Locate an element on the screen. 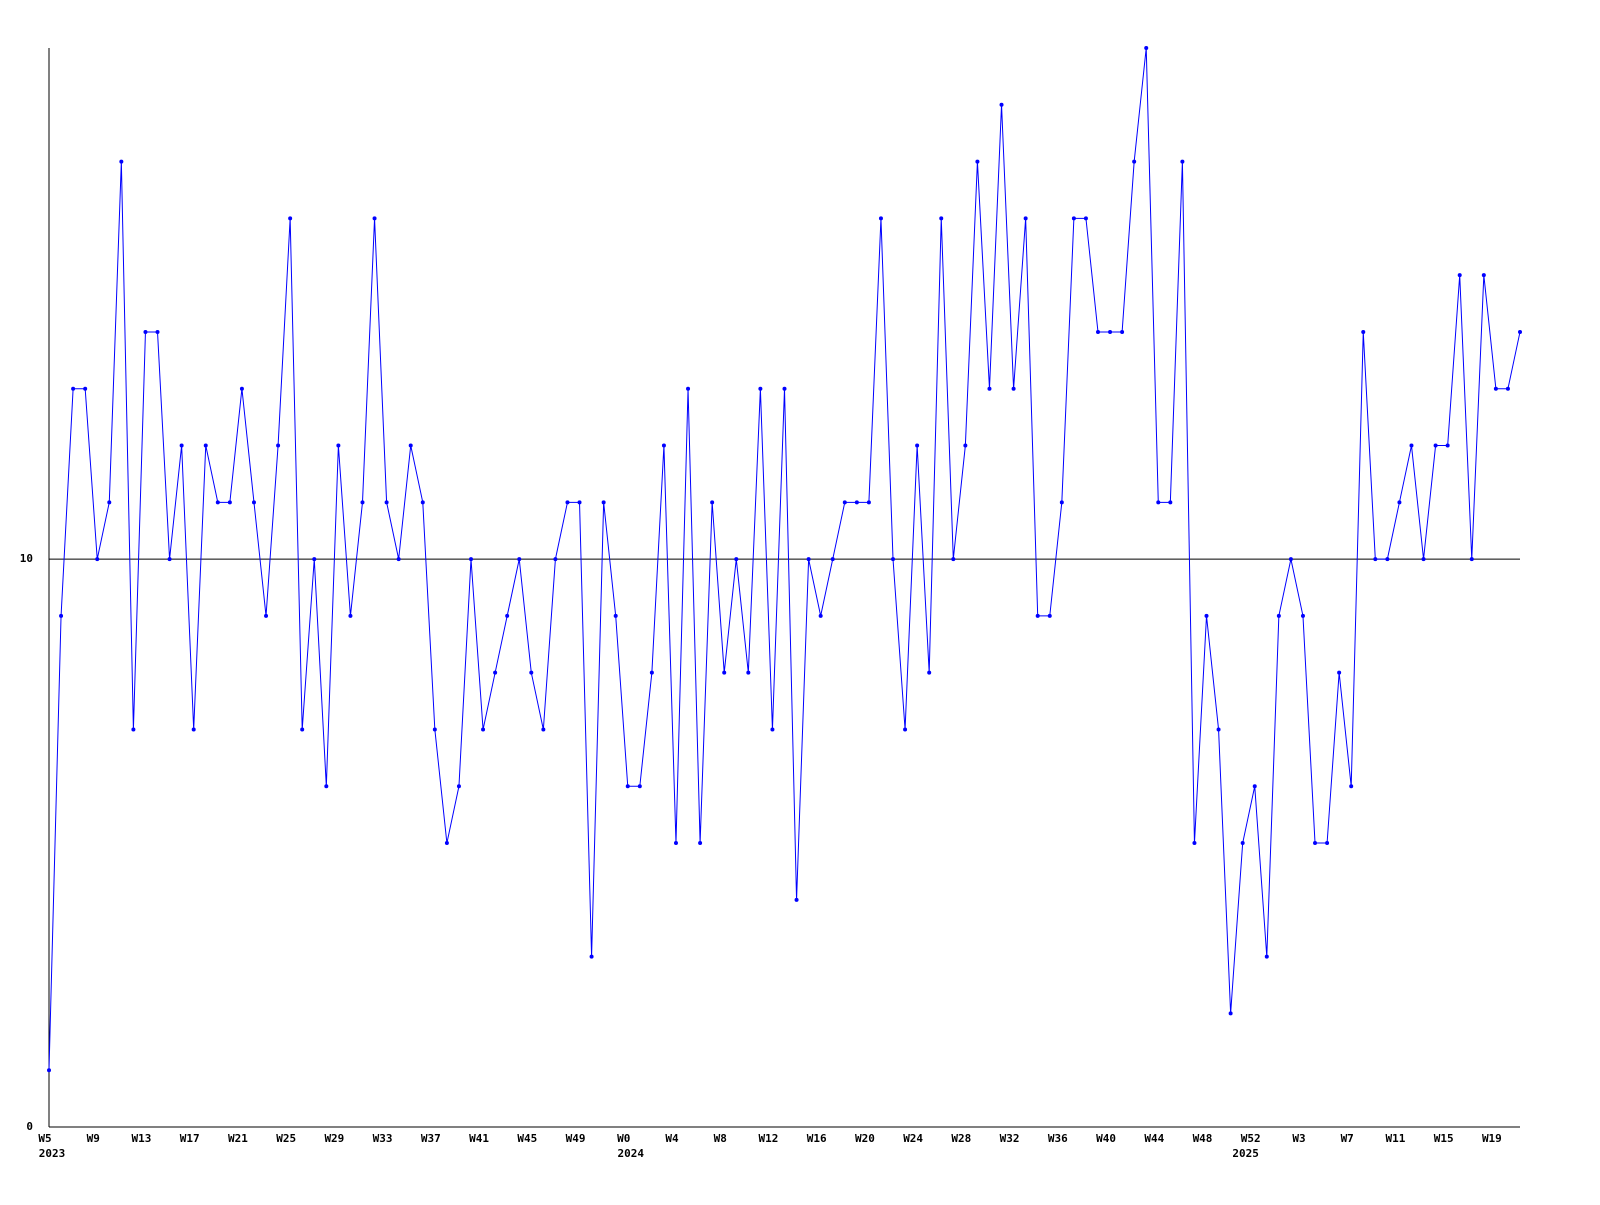 This screenshot has height=1205, width=1600. x-tick-label: W44 is located at coordinates (1154, 1138).